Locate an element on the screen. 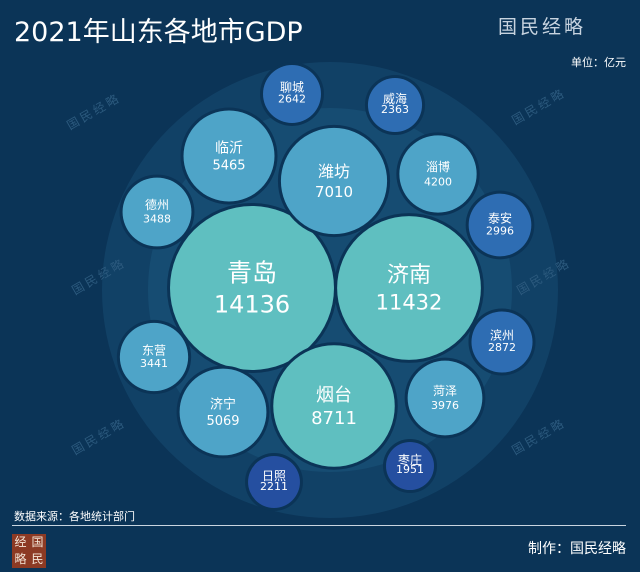 The image size is (640, 572). bubble-value: 8711 is located at coordinates (334, 418).